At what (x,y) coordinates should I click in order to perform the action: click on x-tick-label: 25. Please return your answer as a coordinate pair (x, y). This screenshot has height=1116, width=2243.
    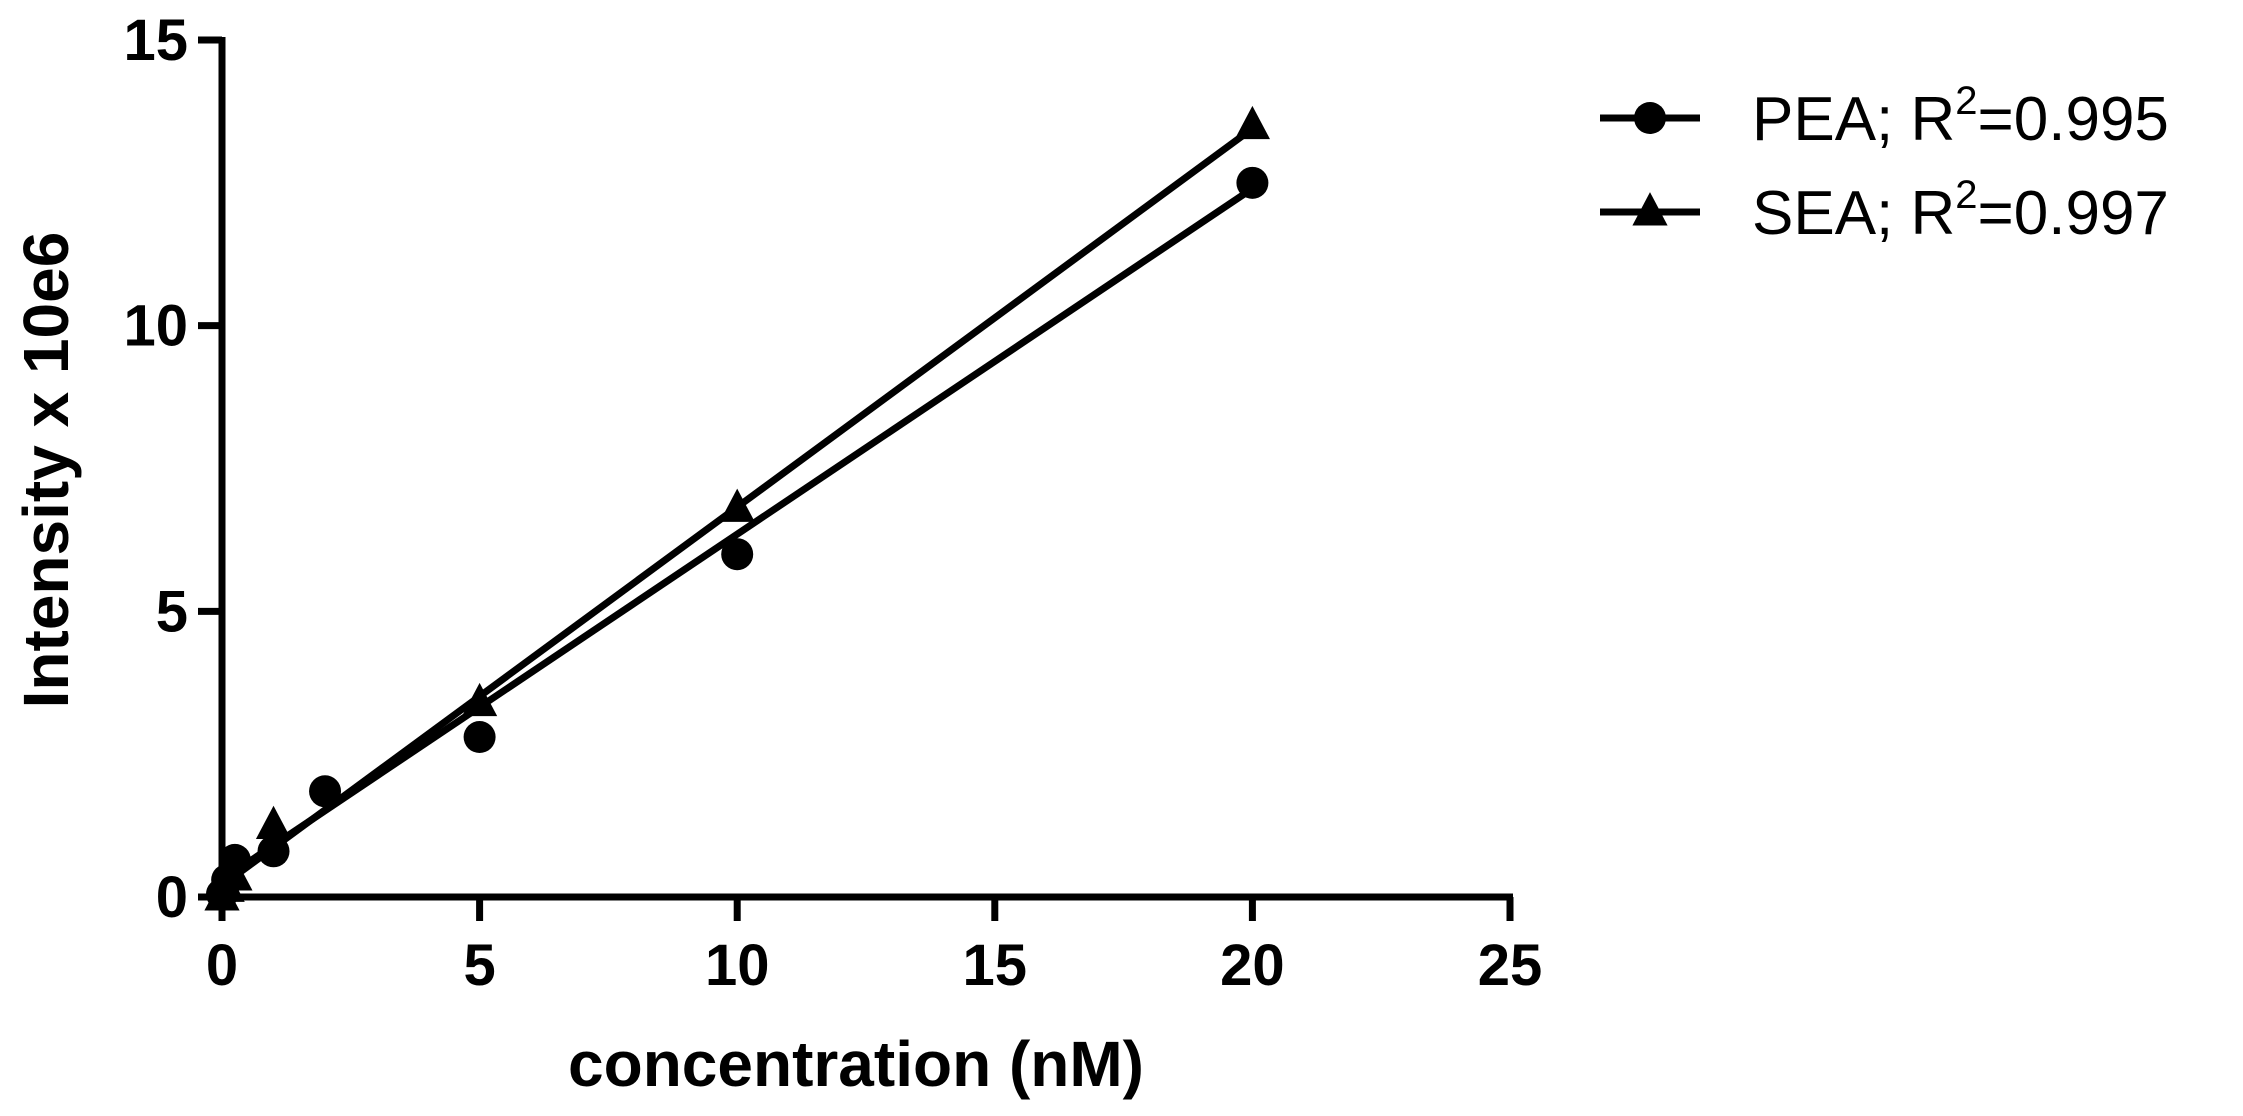
    Looking at the image, I should click on (1510, 965).